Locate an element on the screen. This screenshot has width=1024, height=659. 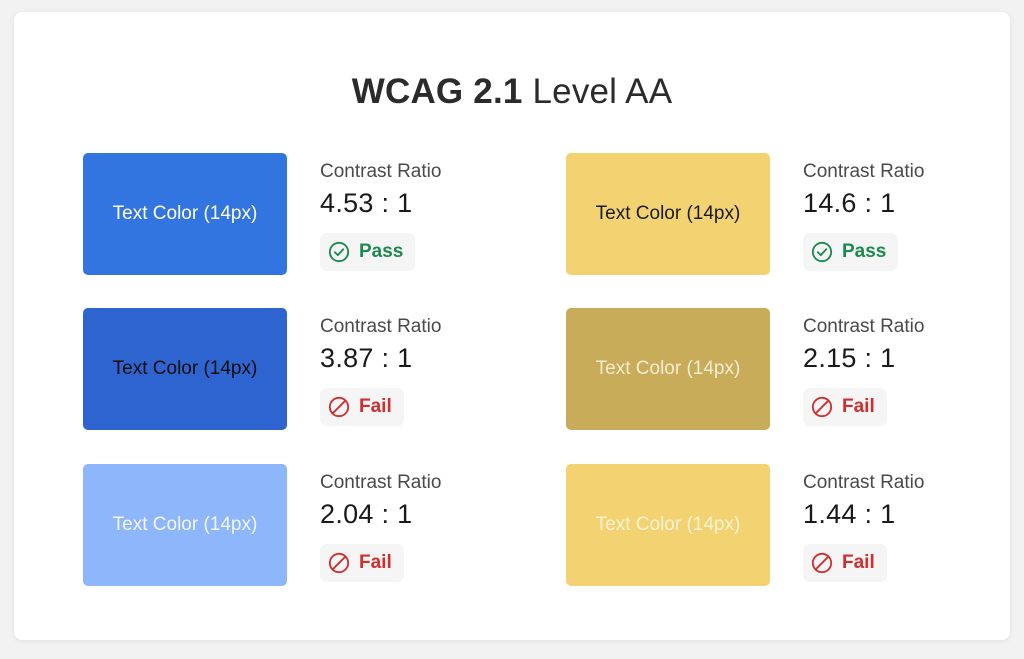
swatch-3: Text Color (14px) is located at coordinates (185, 369).